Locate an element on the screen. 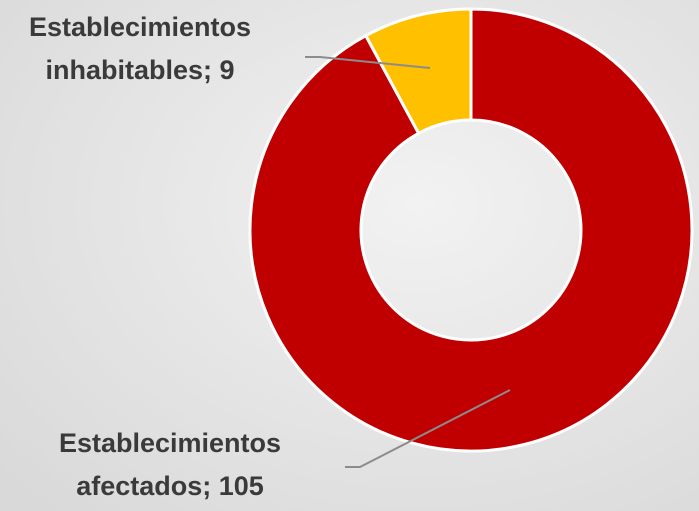 The width and height of the screenshot is (699, 511). data-label: Establecimientos afectados; 105 is located at coordinates (170, 464).